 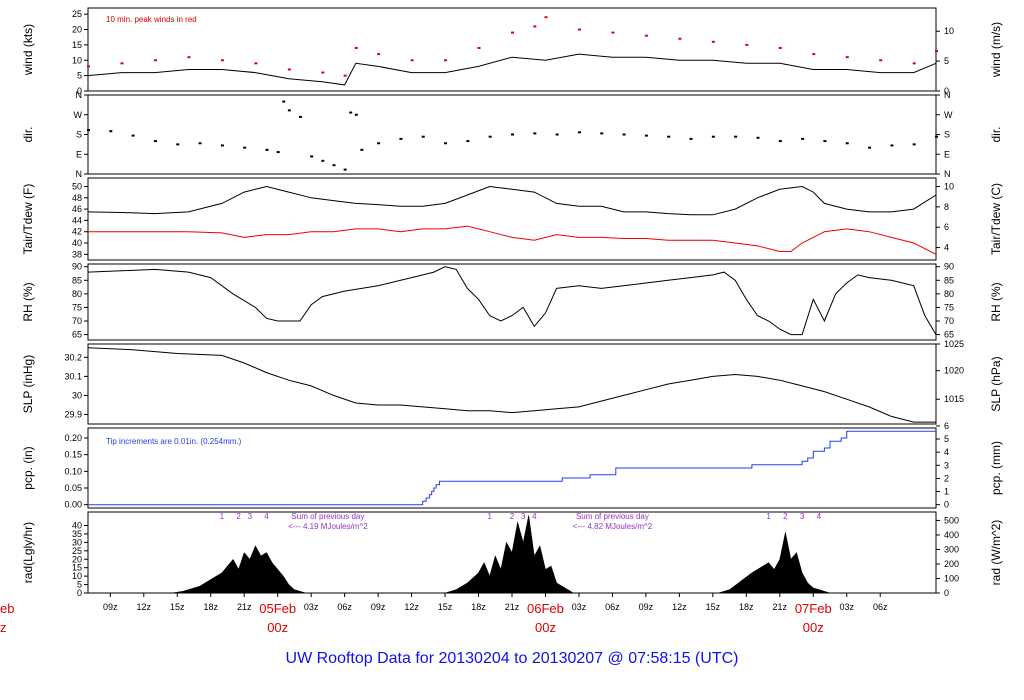 I want to click on rad-right-tick-label: 400, so click(x=951, y=535).